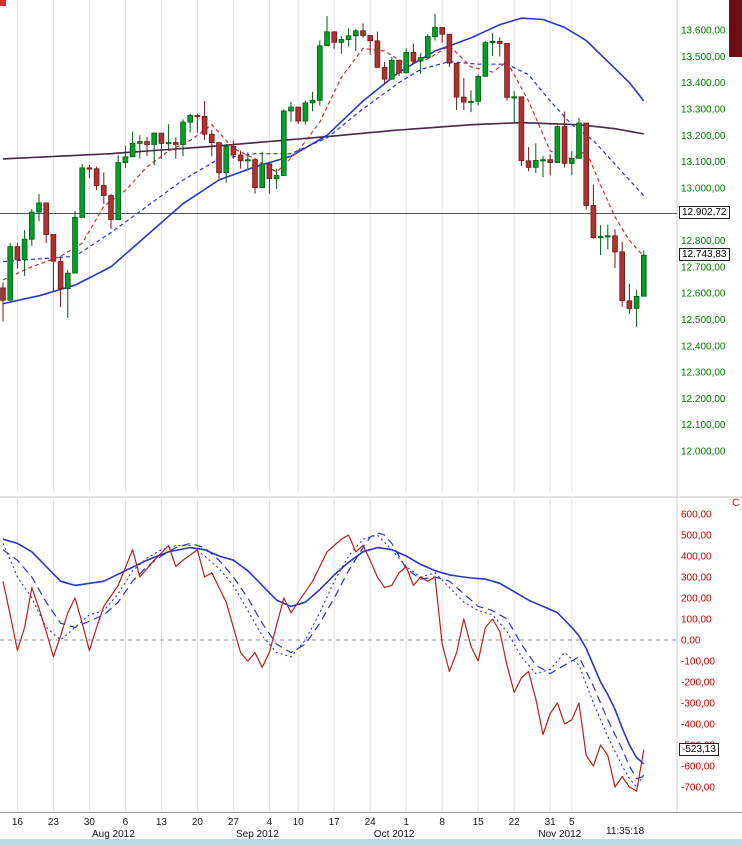  Describe the element at coordinates (696, 536) in the screenshot. I see `oscillator-axis-label: 500,00` at that location.